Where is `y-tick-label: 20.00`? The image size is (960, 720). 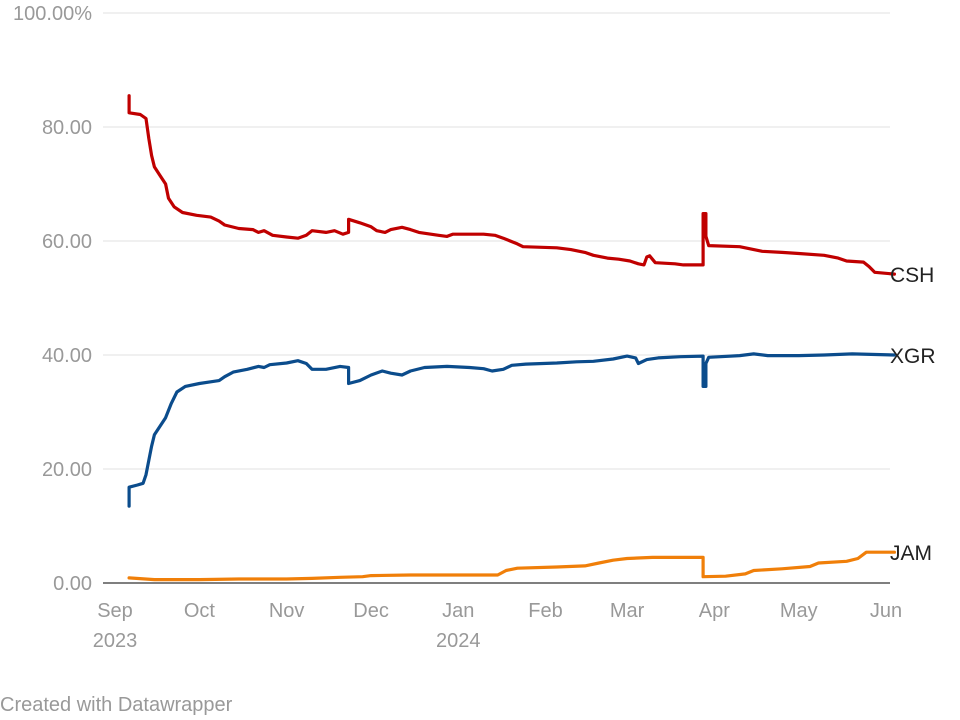 y-tick-label: 20.00 is located at coordinates (67, 470).